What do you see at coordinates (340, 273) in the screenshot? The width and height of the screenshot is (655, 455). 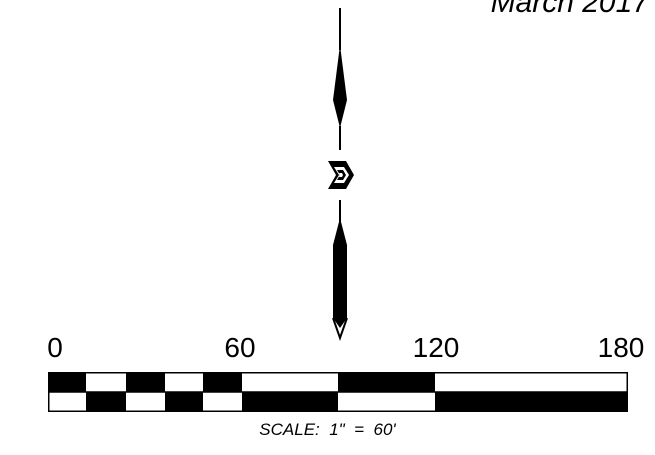 I see `north-arrow-bottom-blade` at bounding box center [340, 273].